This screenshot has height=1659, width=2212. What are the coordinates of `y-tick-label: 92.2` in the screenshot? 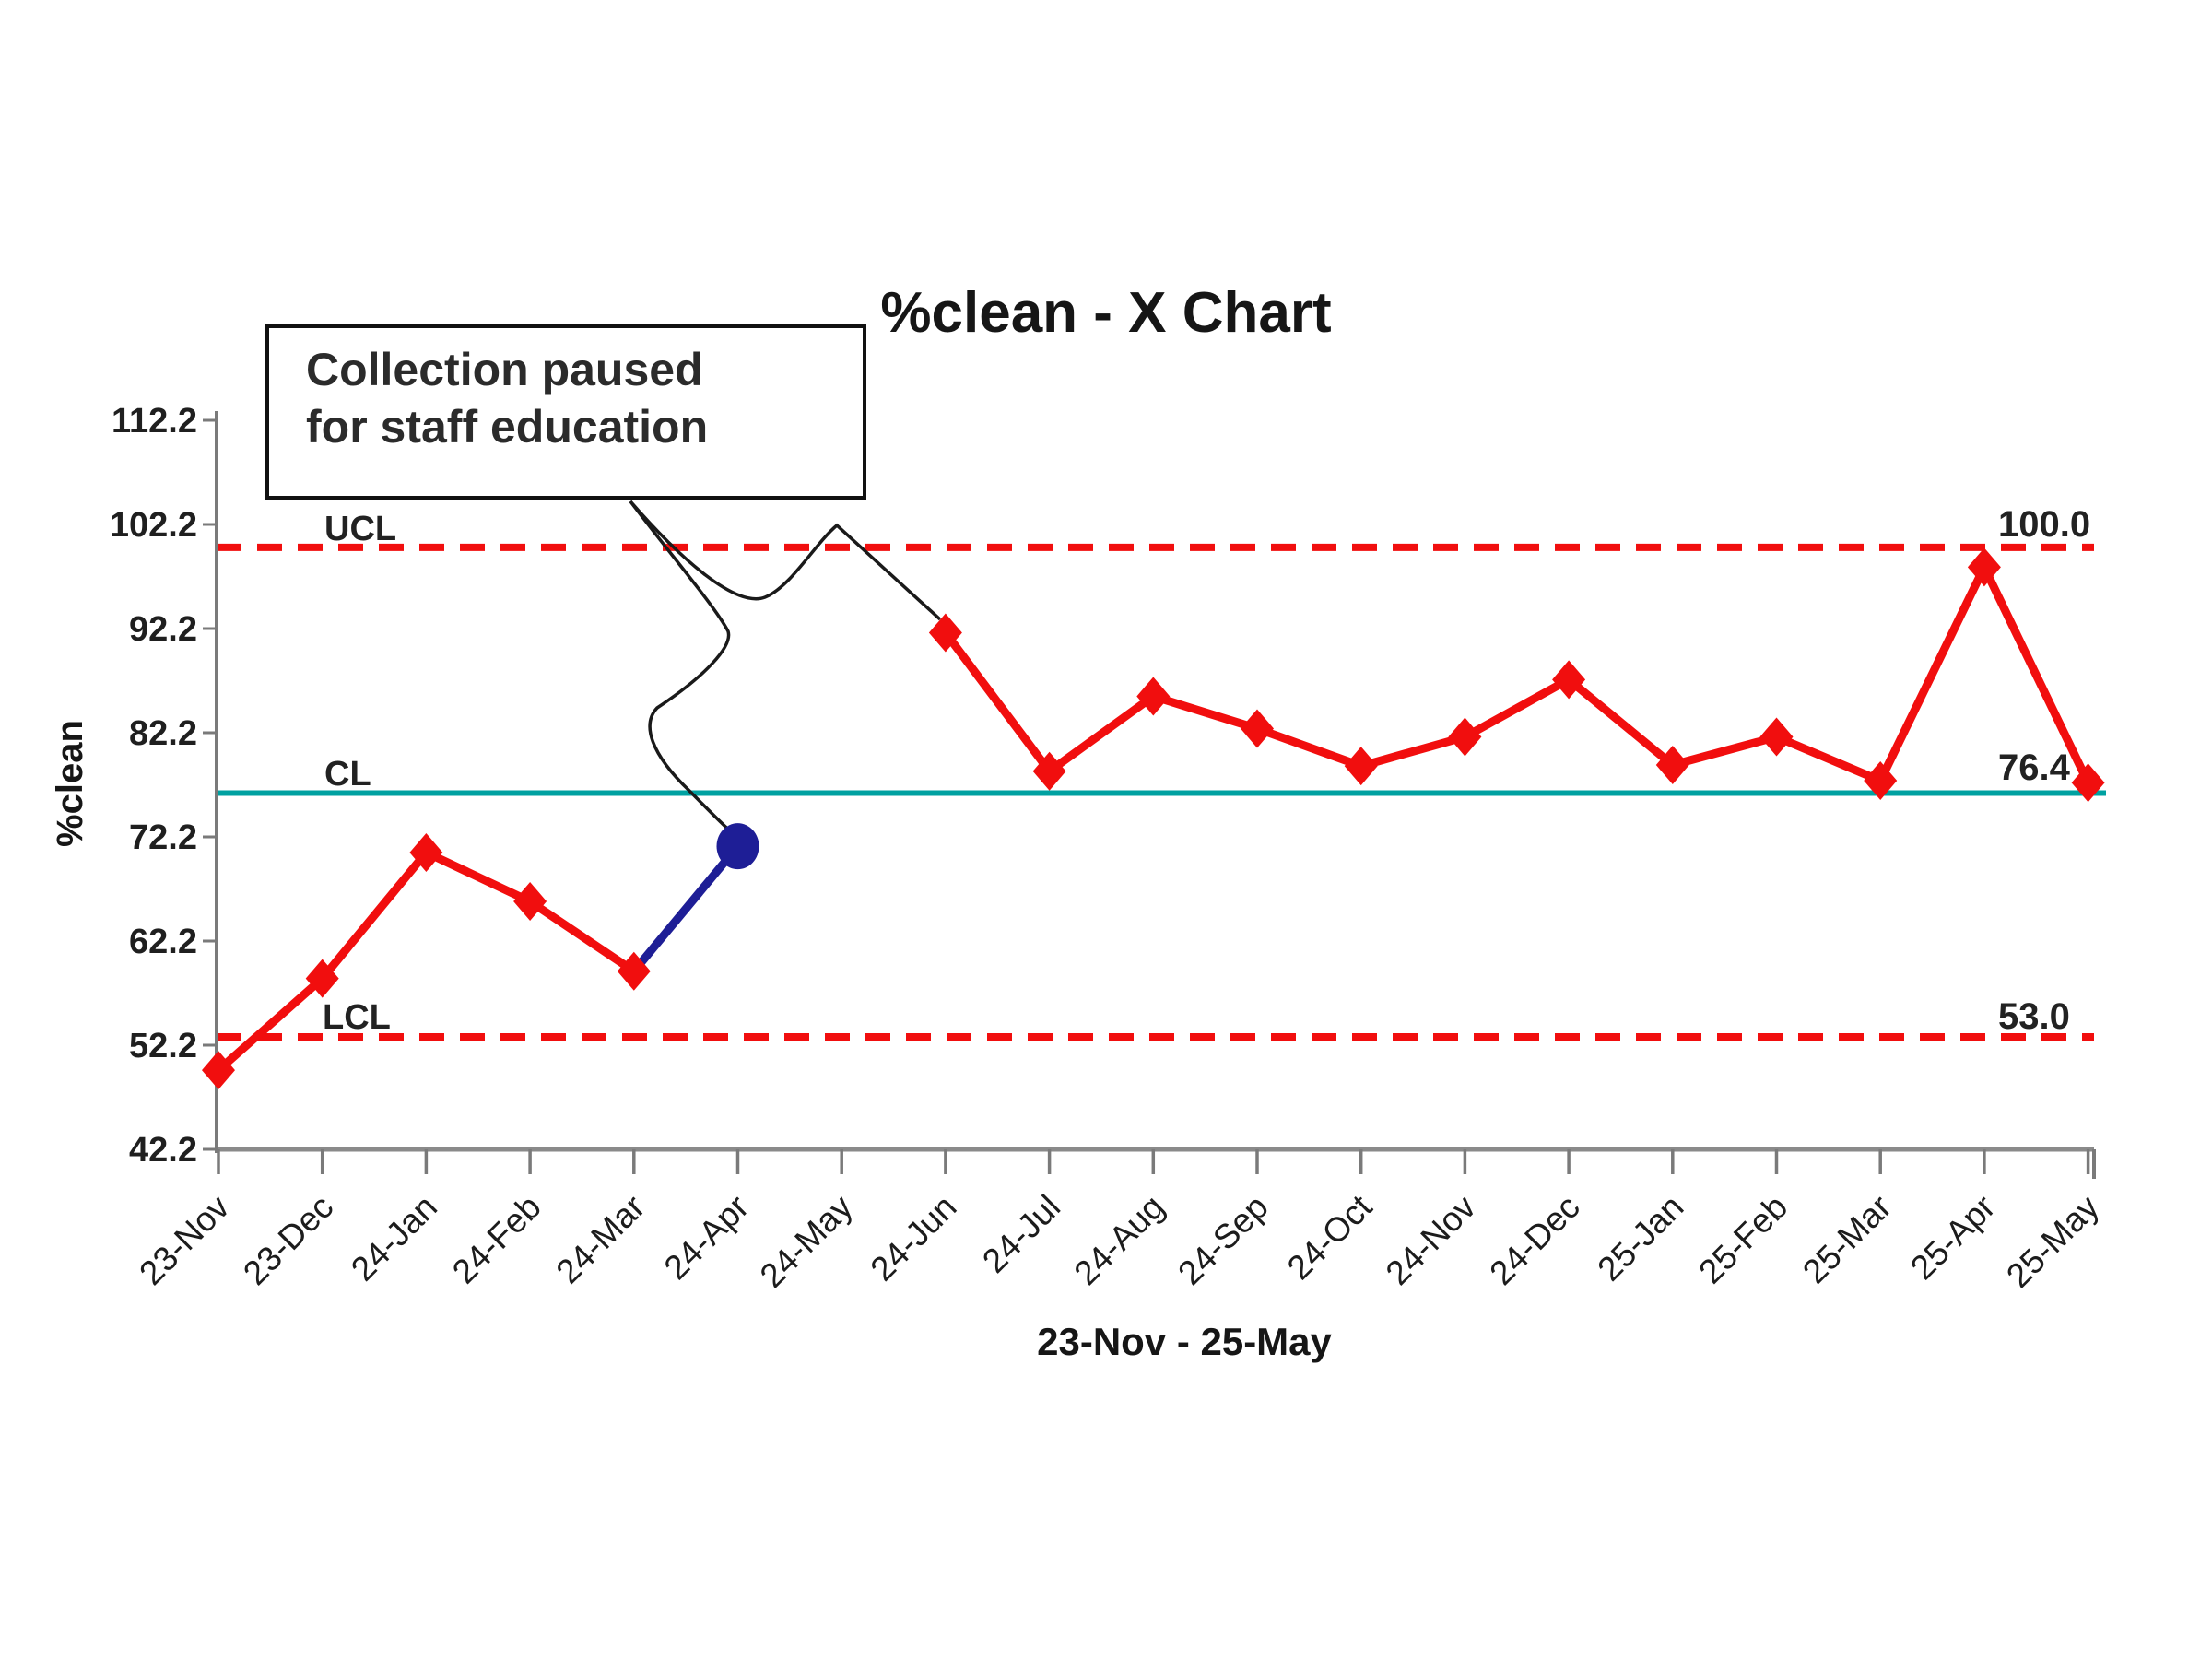 It's located at (163, 629).